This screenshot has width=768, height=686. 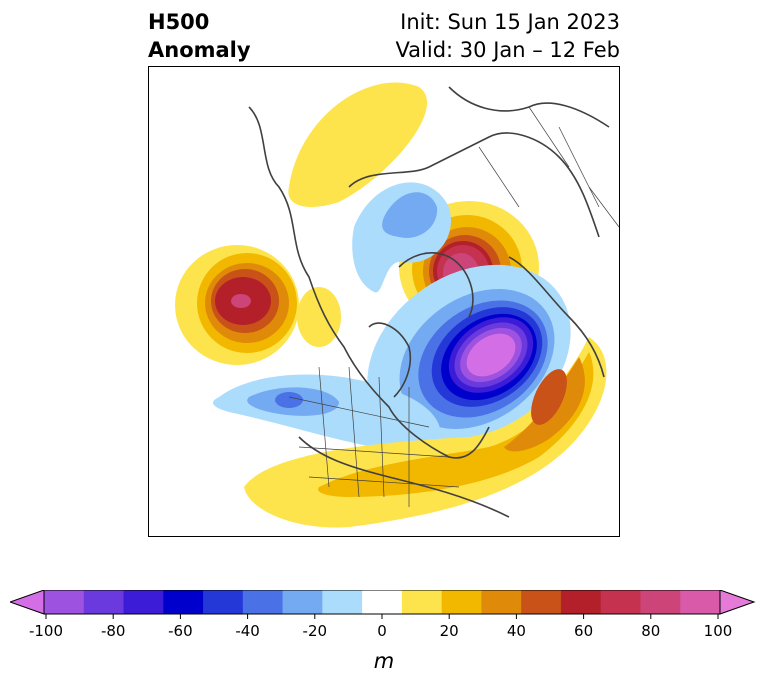 I want to click on colorbar-tick-label: 0, so click(x=382, y=631).